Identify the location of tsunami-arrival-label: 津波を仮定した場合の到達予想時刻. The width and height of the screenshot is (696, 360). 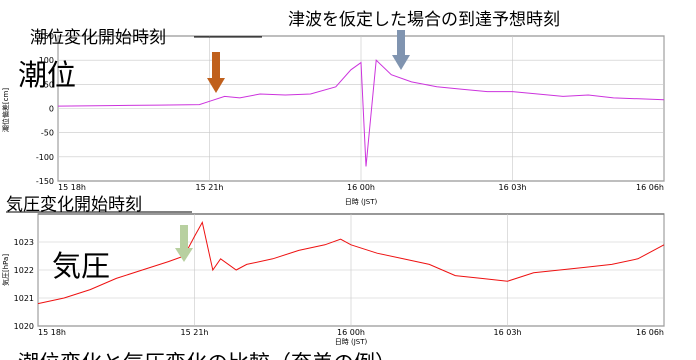
(424, 20).